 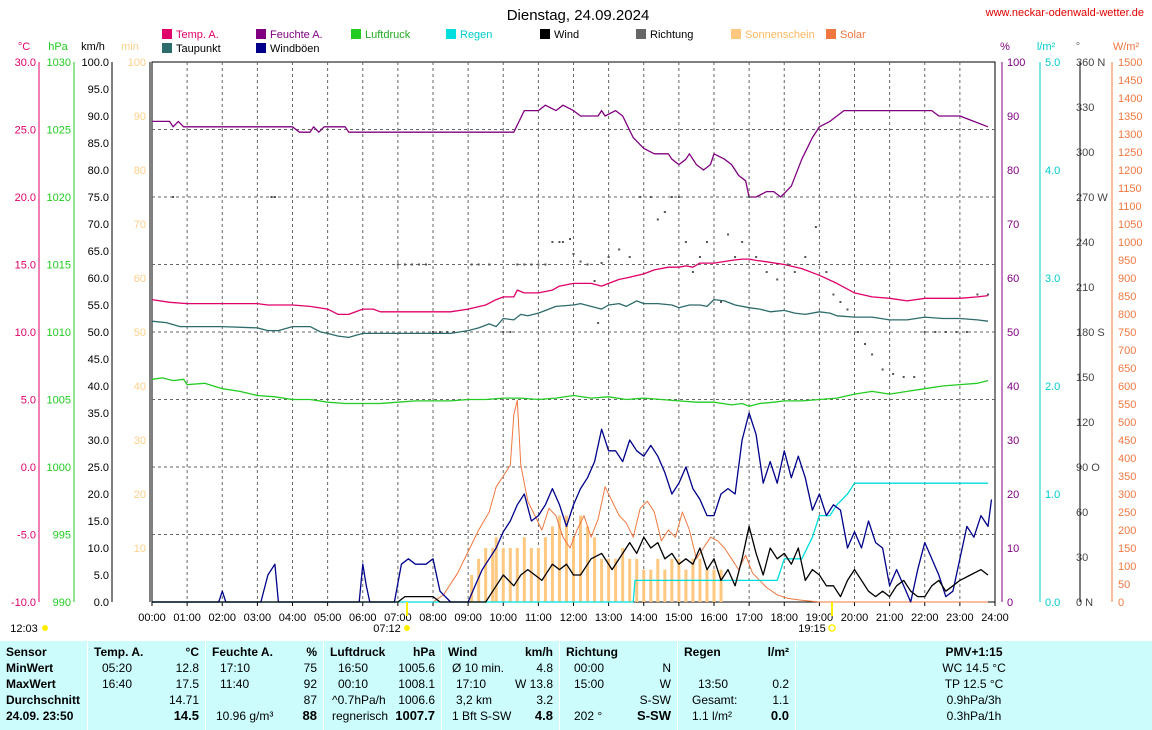 I want to click on x-tick-label: 17:00, so click(x=749, y=618).